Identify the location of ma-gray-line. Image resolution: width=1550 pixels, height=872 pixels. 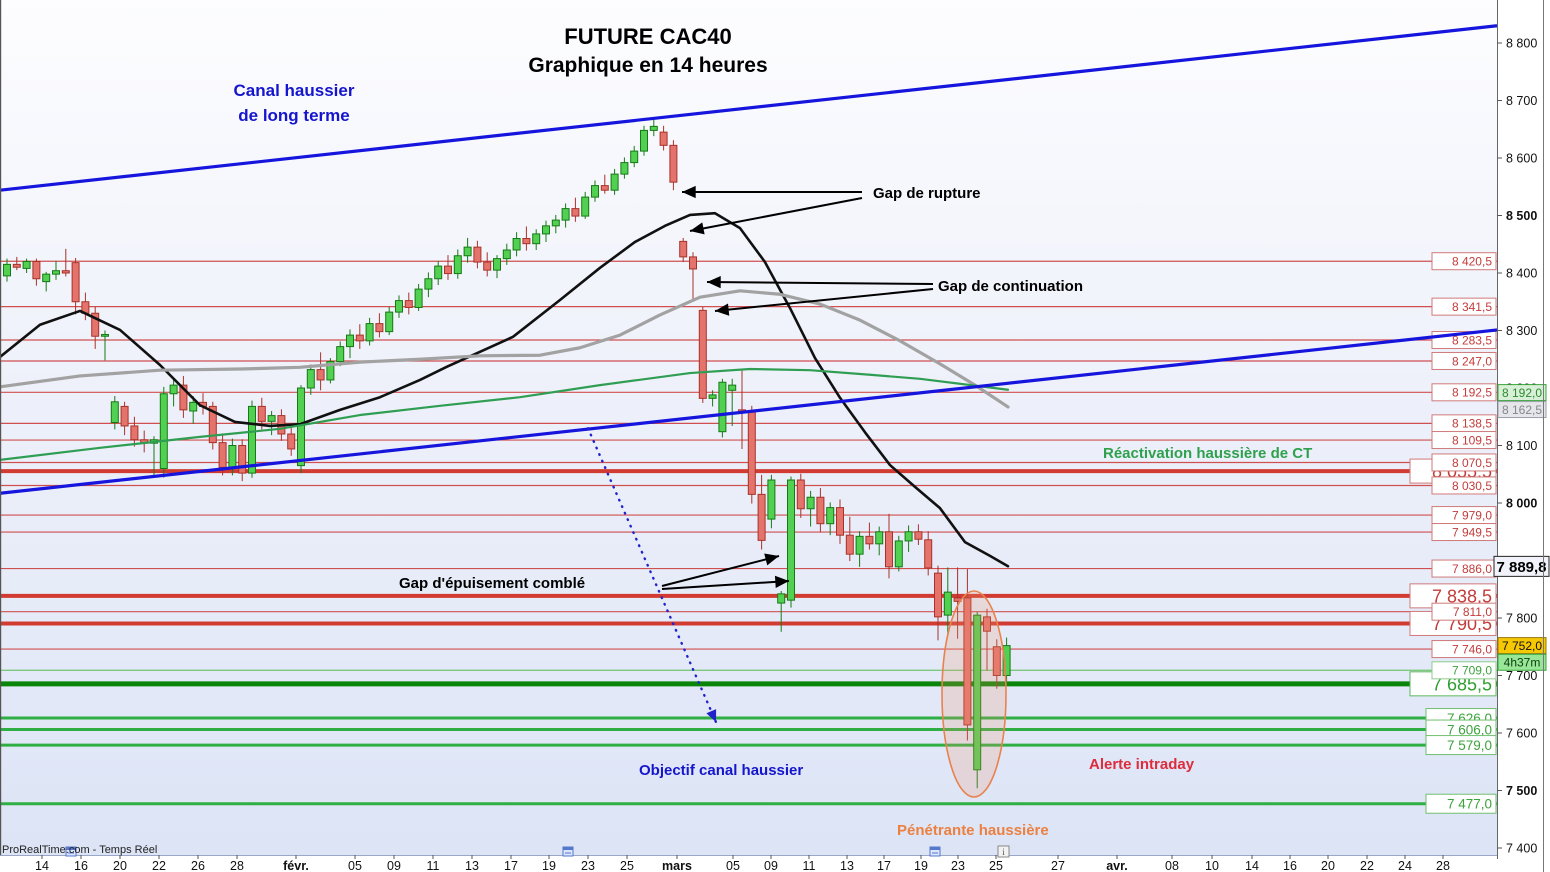
(505, 349).